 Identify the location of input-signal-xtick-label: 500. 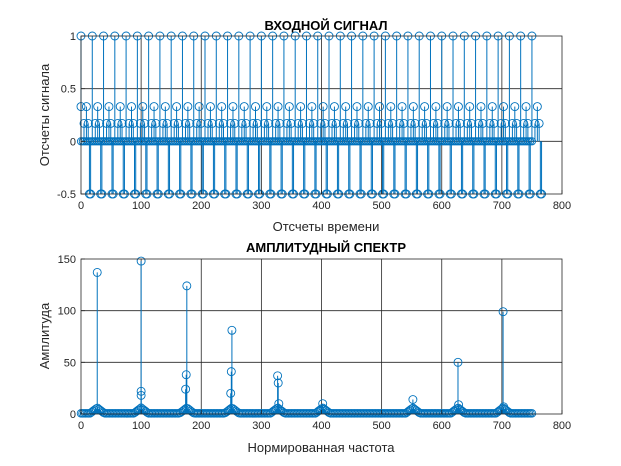
(381, 206).